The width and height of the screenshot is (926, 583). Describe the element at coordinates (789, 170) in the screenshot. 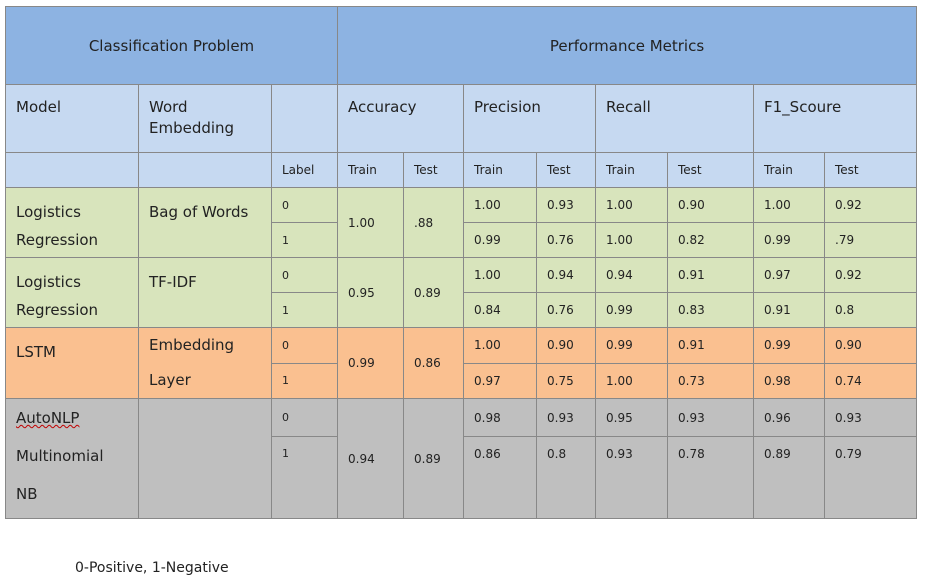

I see `f1-train-header: Train` at that location.